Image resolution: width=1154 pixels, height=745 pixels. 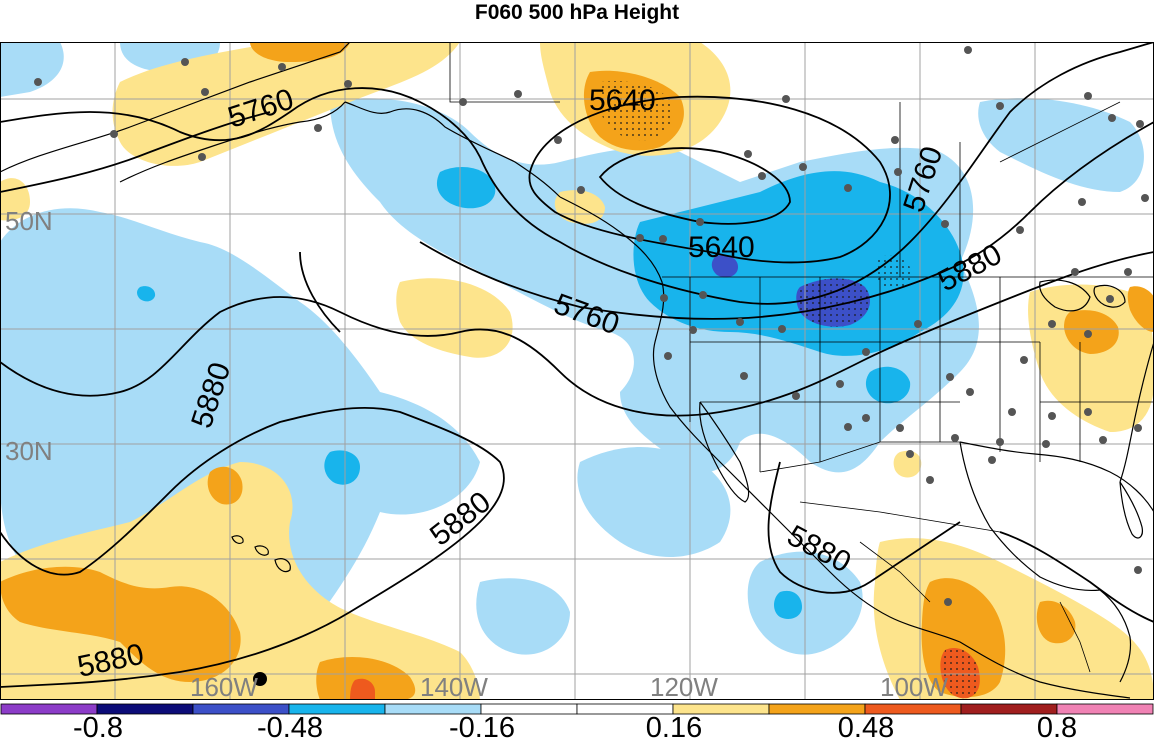 I want to click on colorbar-label: 0.8, so click(x=1057, y=728).